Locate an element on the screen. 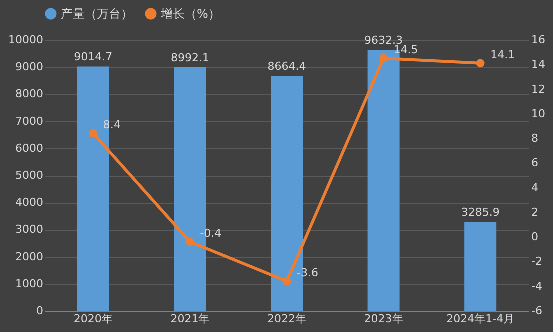 This screenshot has height=332, width=553. legend-label: 产量（万台） is located at coordinates (97, 14).